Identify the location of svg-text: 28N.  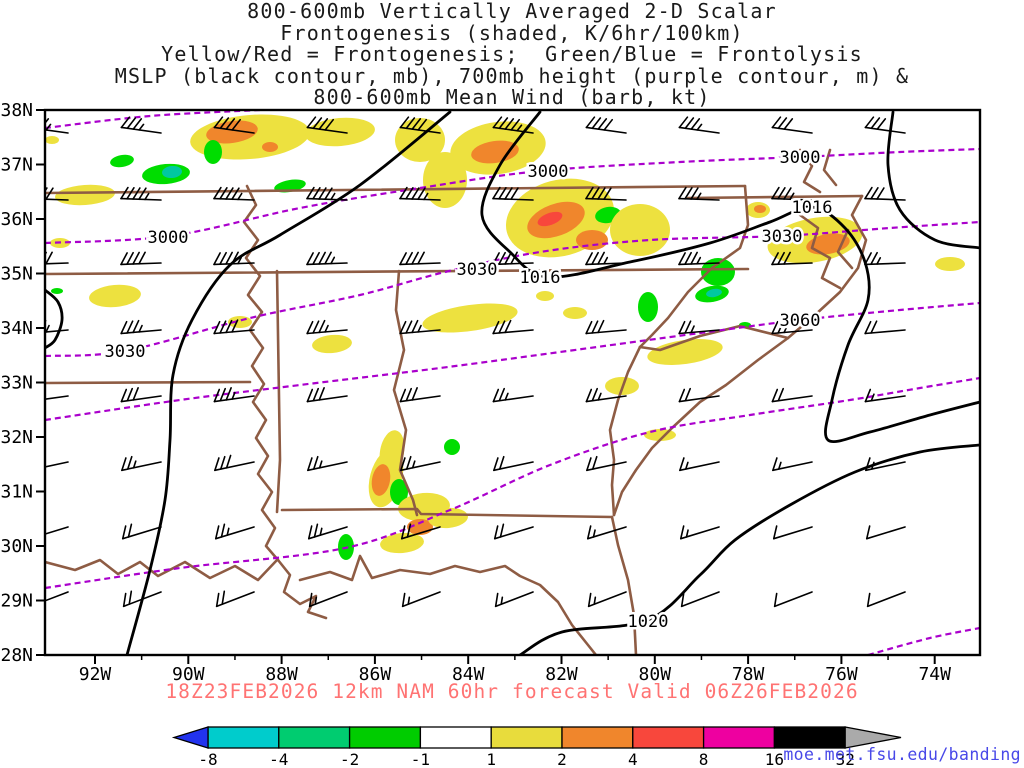
(16, 655).